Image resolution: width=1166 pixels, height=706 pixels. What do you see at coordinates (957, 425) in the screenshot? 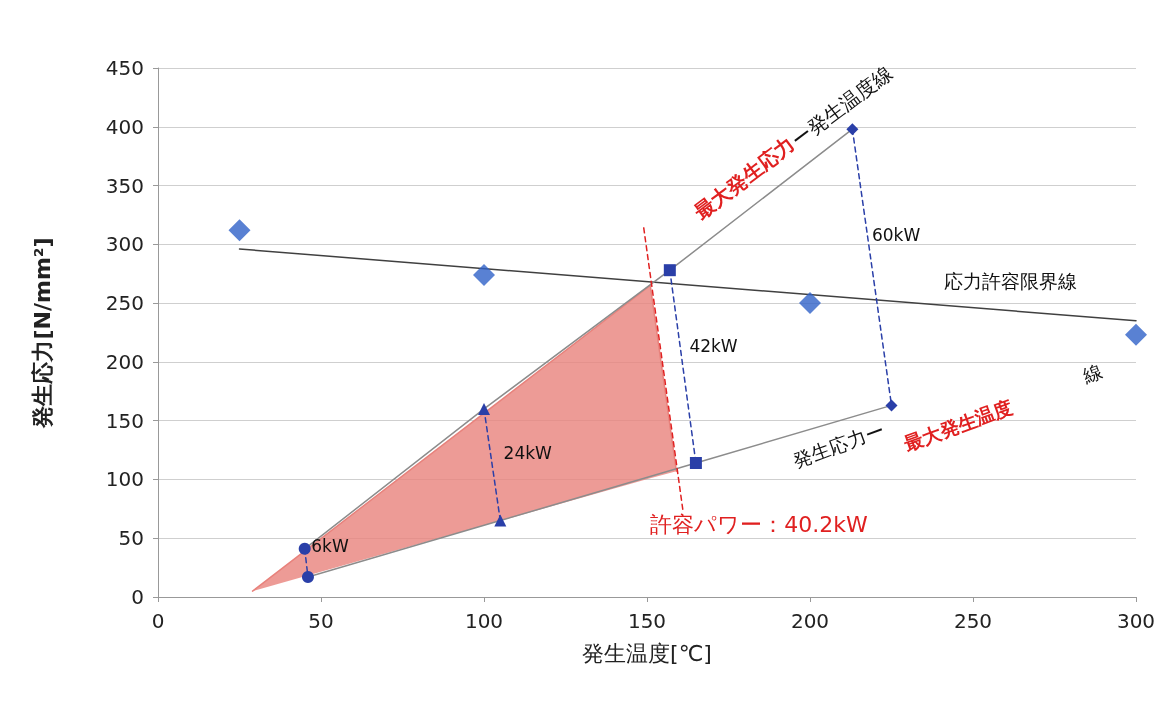
I see `annotation: 最大発生温度` at bounding box center [957, 425].